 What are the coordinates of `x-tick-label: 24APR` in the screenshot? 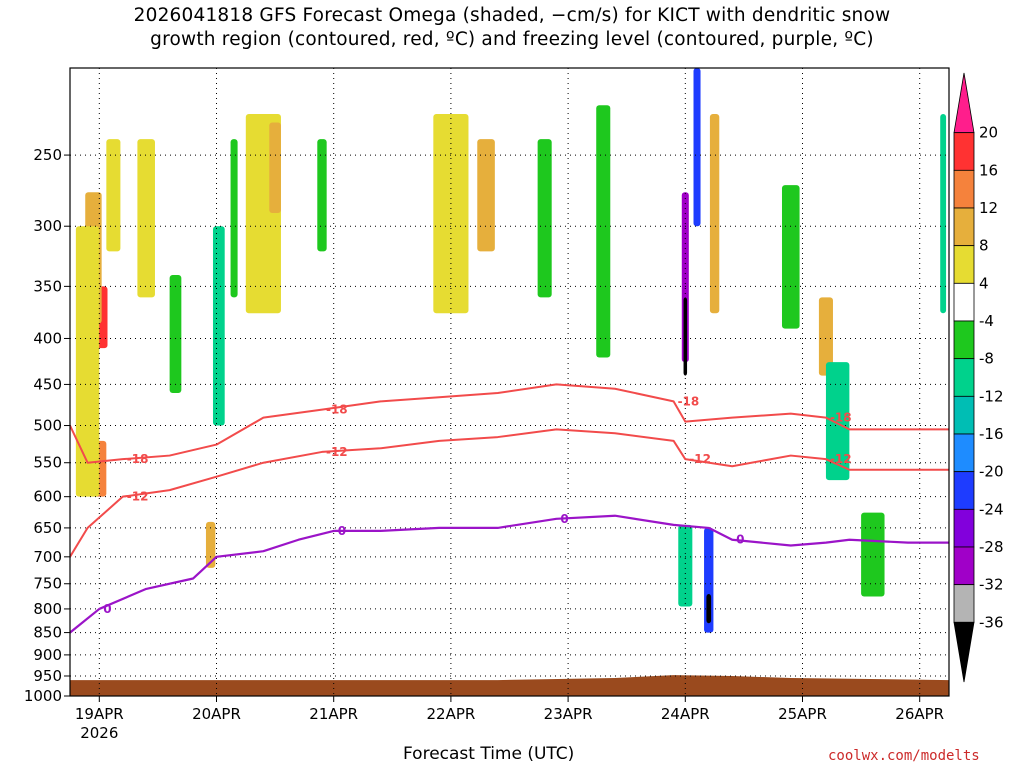 It's located at (685, 714).